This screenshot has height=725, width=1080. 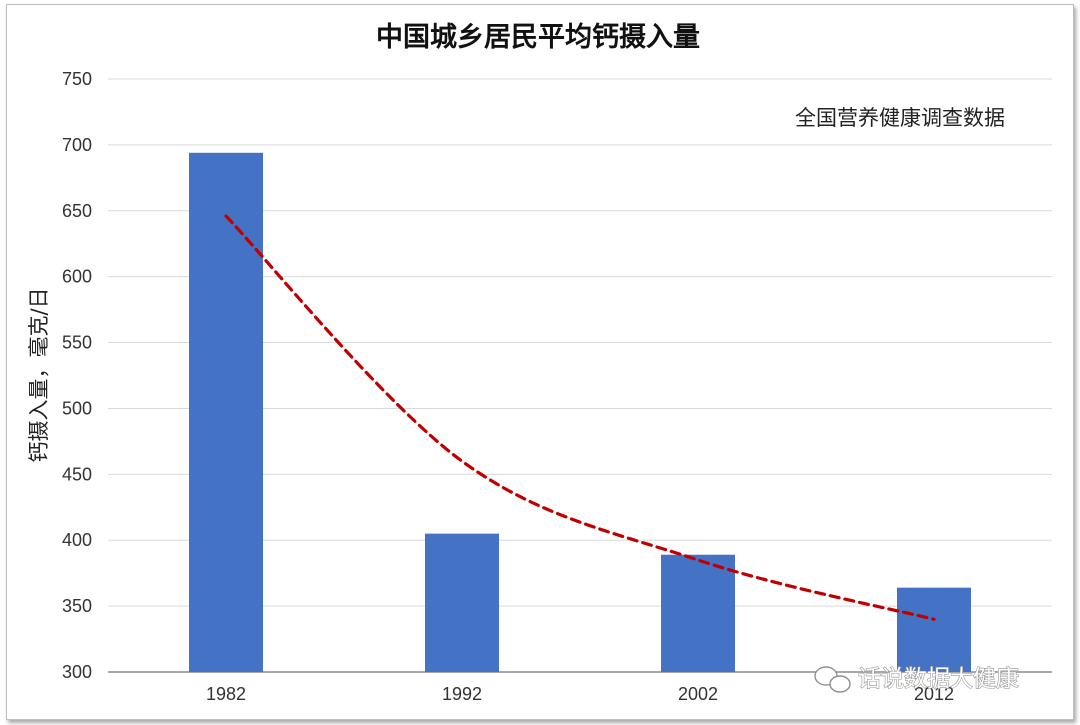 What do you see at coordinates (77, 540) in the screenshot?
I see `y-tick-label: 400` at bounding box center [77, 540].